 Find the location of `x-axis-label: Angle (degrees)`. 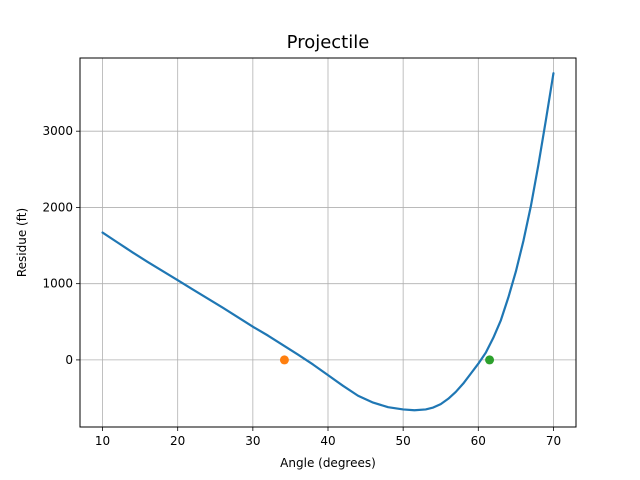

x-axis-label: Angle (degrees) is located at coordinates (328, 463).